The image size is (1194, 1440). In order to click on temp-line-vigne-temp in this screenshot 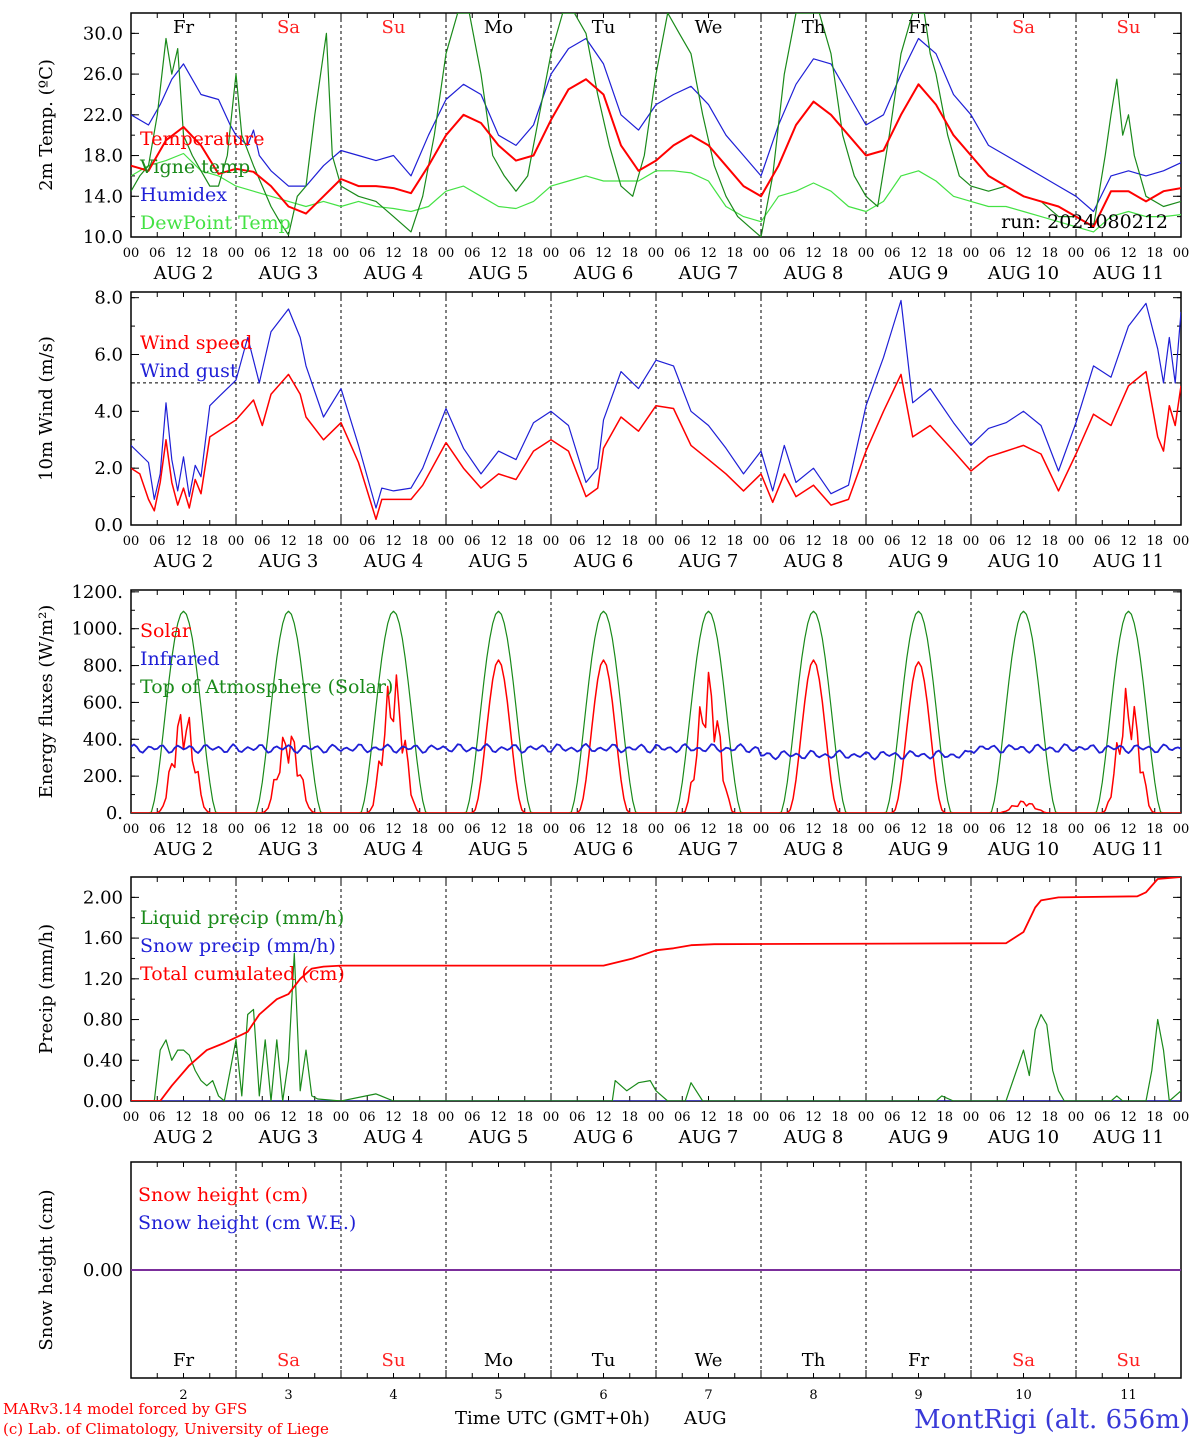, I will do `click(656, 125)`.